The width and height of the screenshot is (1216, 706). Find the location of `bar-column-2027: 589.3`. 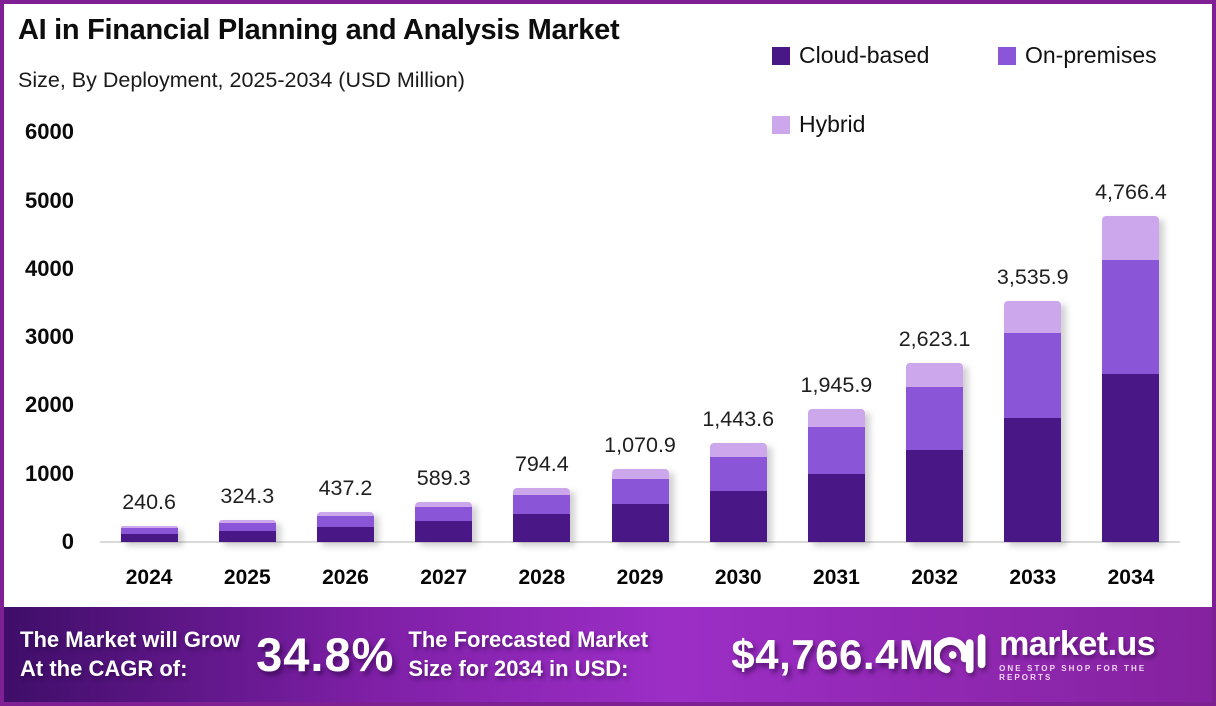

bar-column-2027: 589.3 is located at coordinates (444, 504).